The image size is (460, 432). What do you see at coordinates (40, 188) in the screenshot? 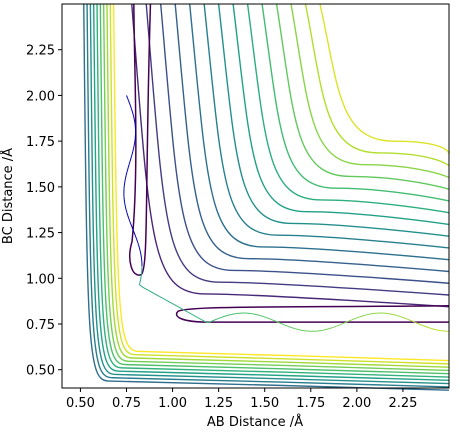
I see `y-tick-label: 1.50` at bounding box center [40, 188].